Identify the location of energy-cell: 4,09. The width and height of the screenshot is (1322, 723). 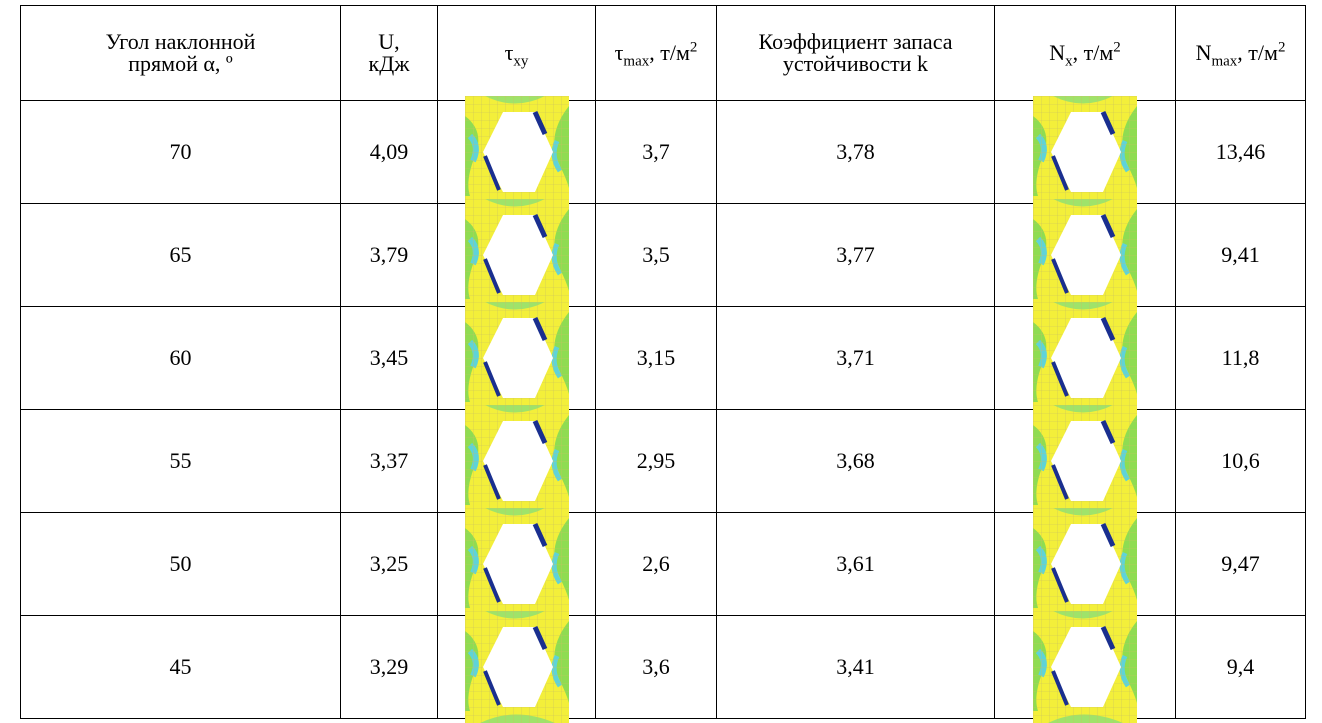
(389, 152).